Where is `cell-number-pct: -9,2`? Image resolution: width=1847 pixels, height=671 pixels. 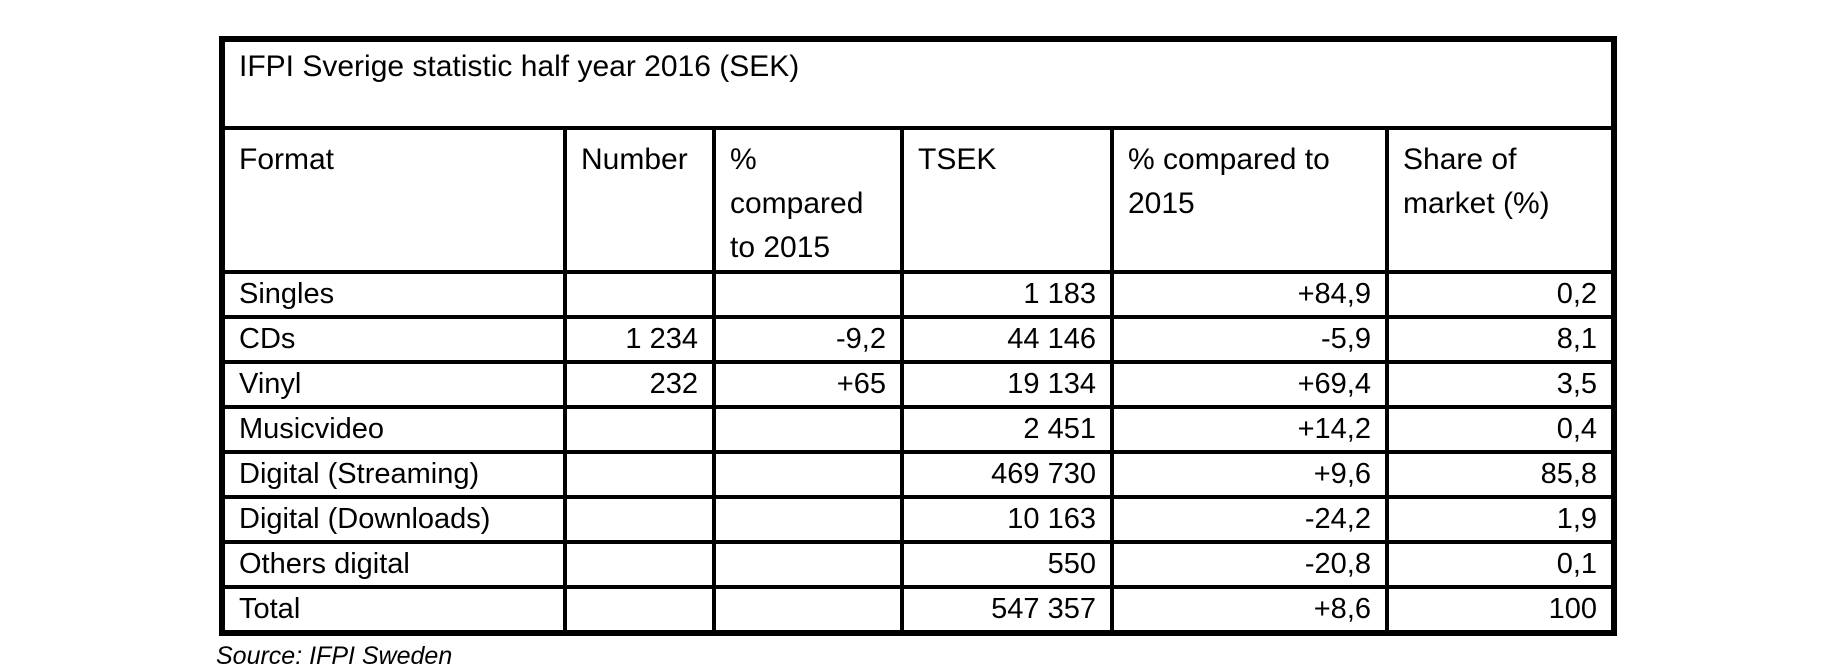
cell-number-pct: -9,2 is located at coordinates (808, 339).